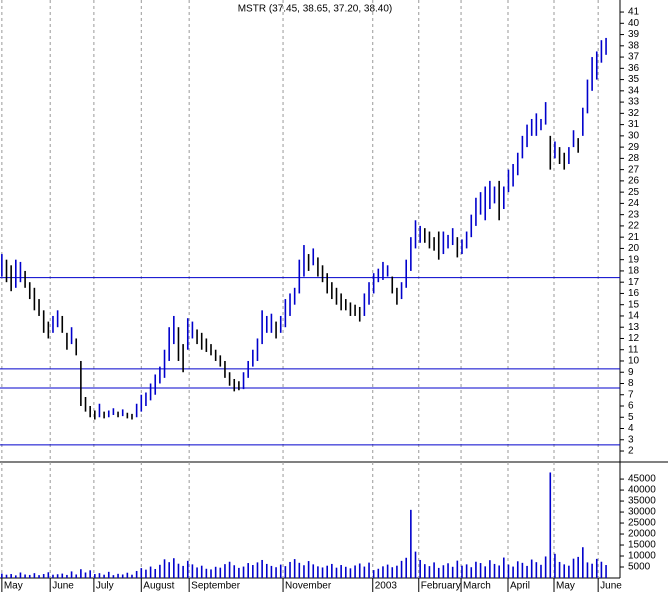 The image size is (668, 592). I want to click on y-tick-label: 35, so click(634, 79).